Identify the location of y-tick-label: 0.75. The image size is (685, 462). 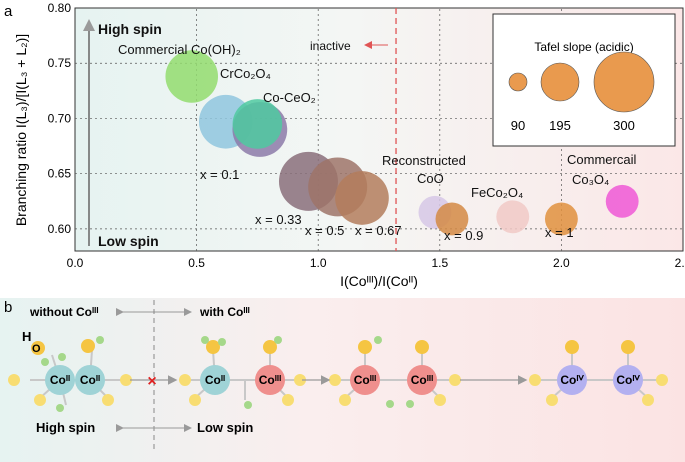
(60, 63).